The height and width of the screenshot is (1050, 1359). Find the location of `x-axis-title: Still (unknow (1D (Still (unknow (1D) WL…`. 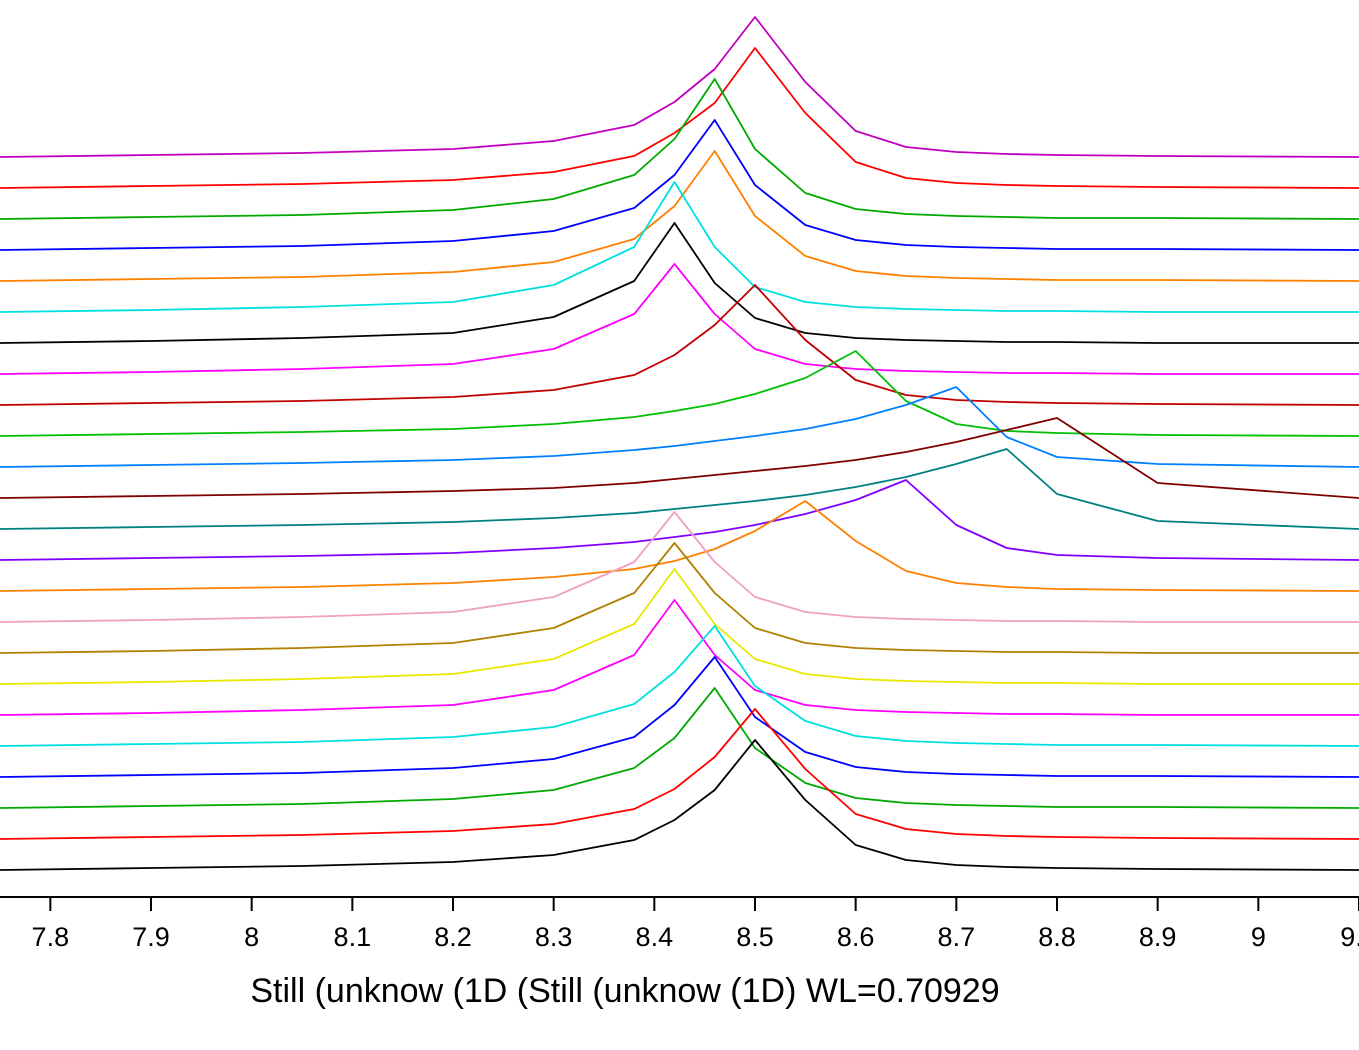

x-axis-title: Still (unknow (1D (Still (unknow (1D) WL… is located at coordinates (624, 991).